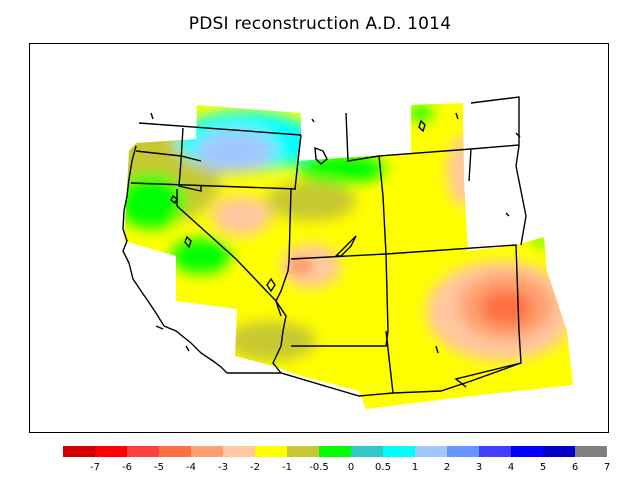  Describe the element at coordinates (190, 159) in the screenshot. I see `border-idaho` at that location.